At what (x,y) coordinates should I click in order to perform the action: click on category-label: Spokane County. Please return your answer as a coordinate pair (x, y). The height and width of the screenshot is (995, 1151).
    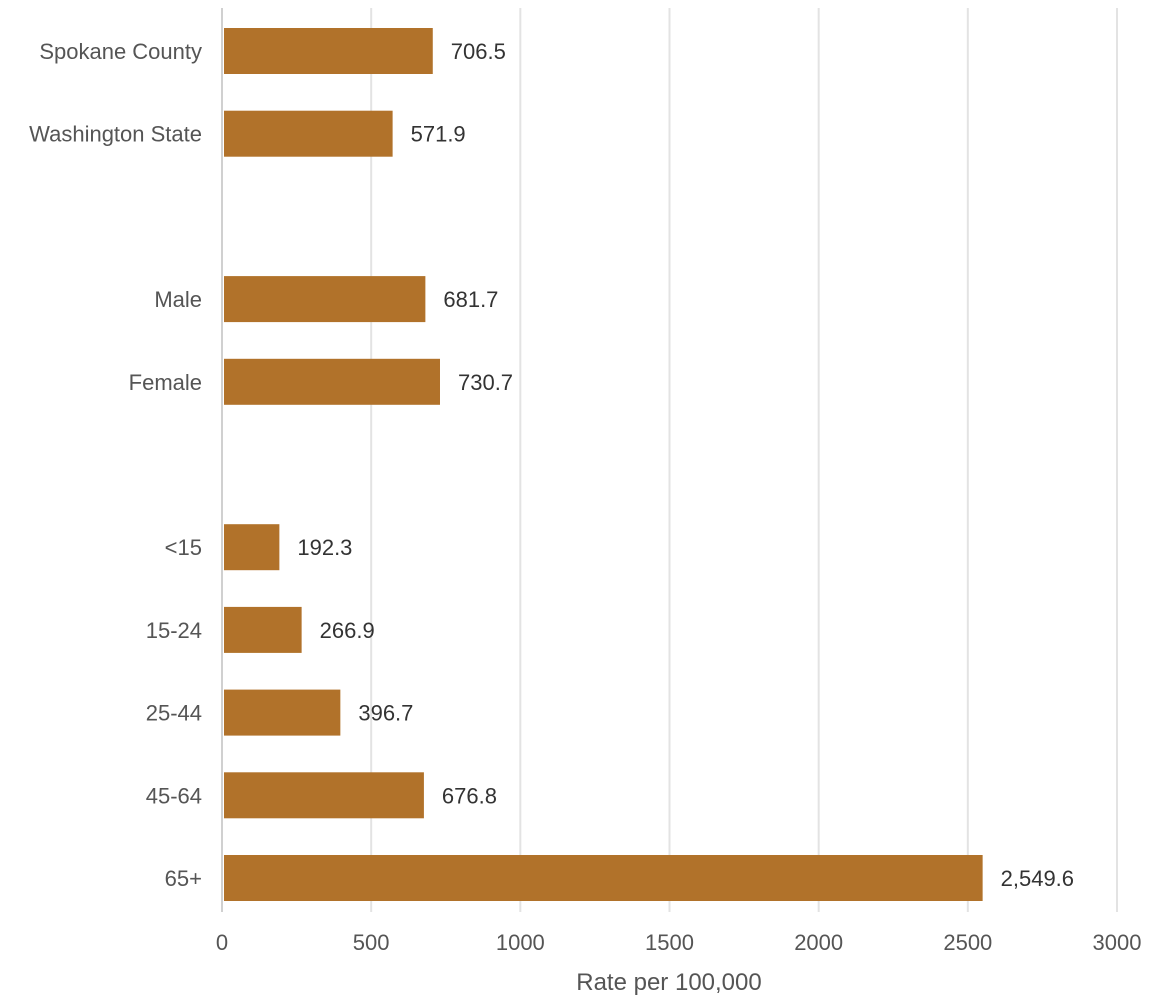
    Looking at the image, I should click on (120, 51).